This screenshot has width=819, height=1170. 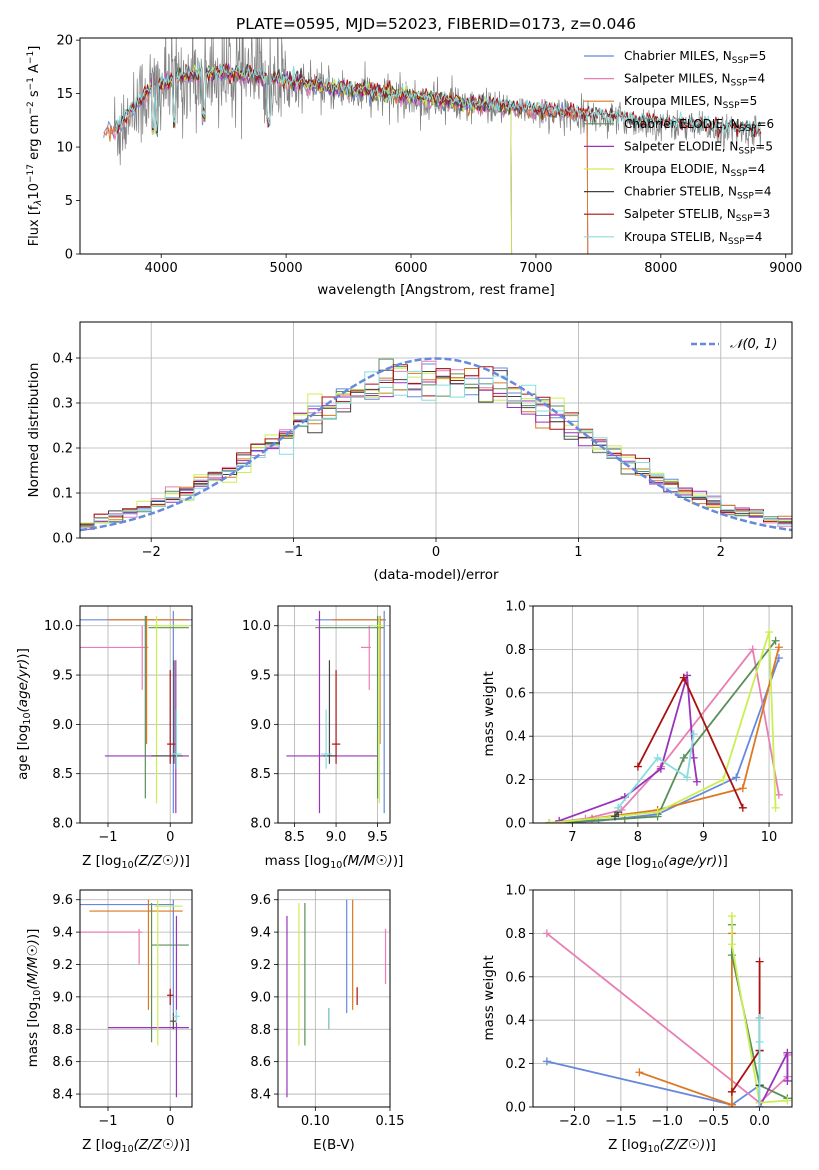 What do you see at coordinates (151, 552) in the screenshot?
I see `histogram-xtick-label: −2` at bounding box center [151, 552].